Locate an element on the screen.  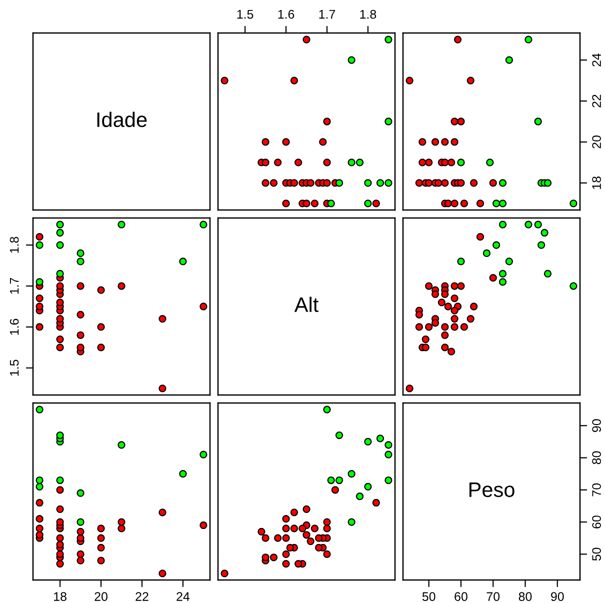
y-tick-label: 22 is located at coordinates (596, 101).